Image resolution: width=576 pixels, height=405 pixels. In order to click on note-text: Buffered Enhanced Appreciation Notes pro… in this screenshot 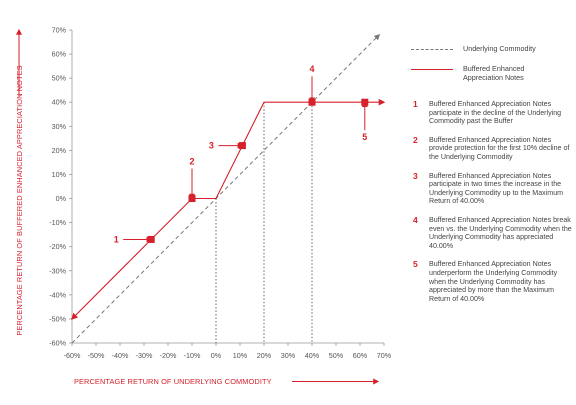, I will do `click(499, 148)`.